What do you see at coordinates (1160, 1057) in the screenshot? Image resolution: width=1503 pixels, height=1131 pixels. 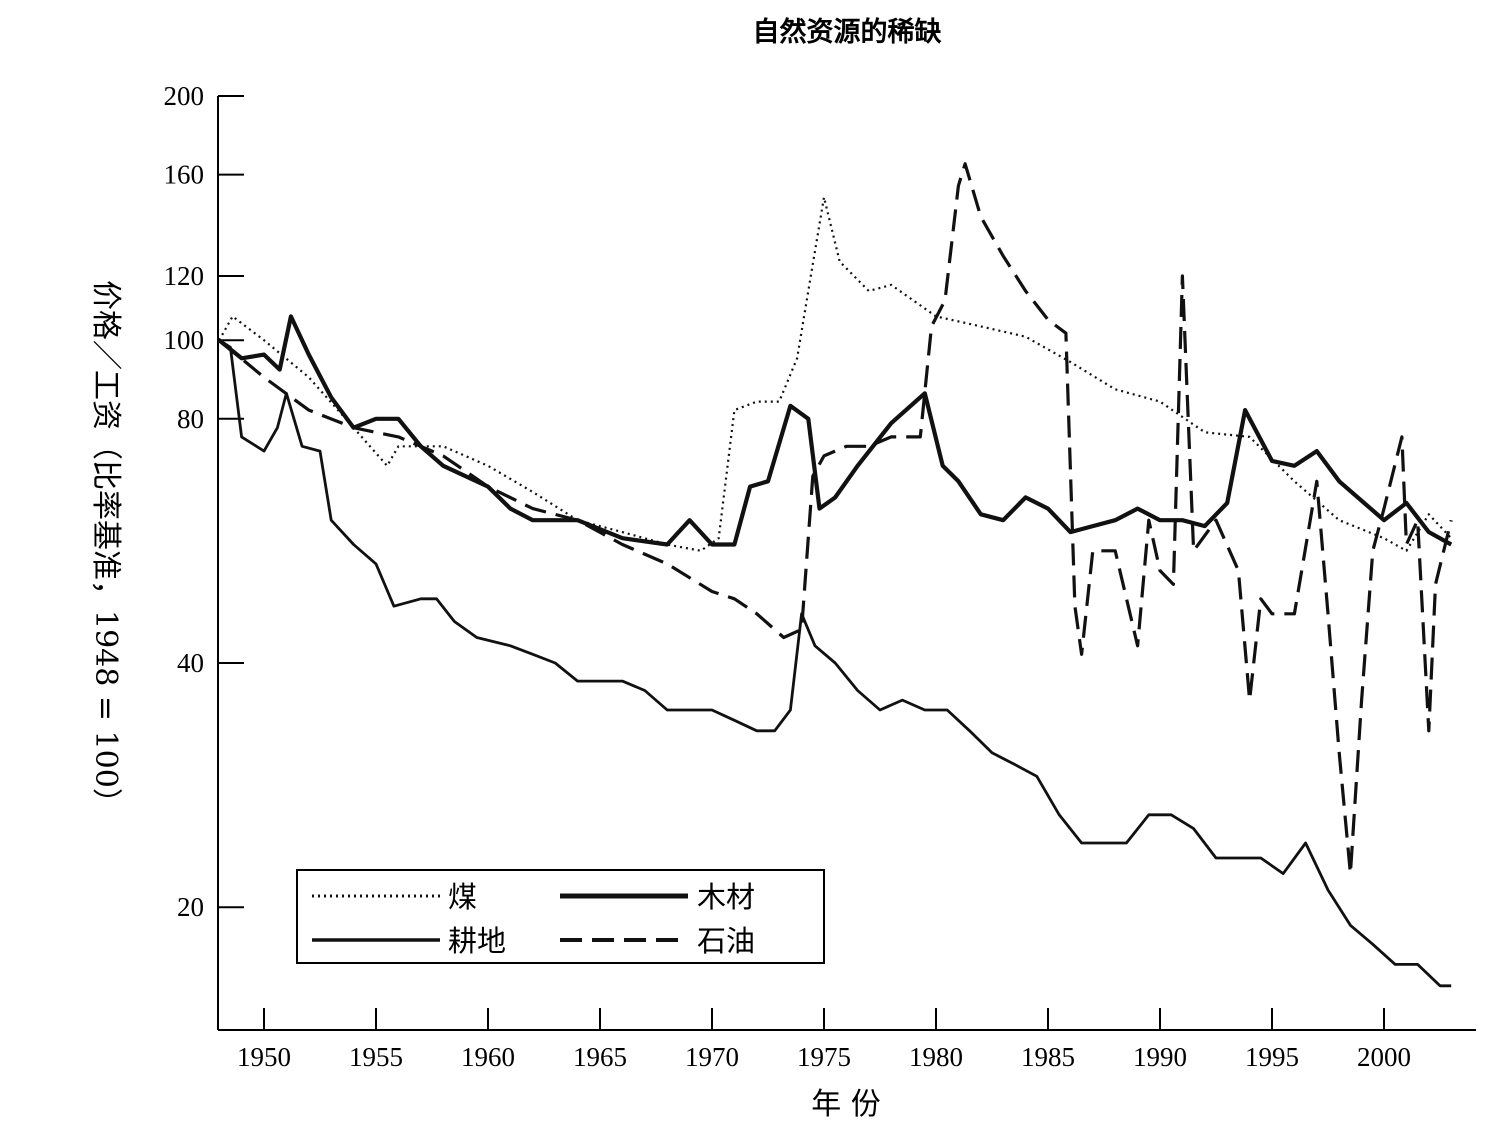 I see `x-tick-label-1990: 1990` at bounding box center [1160, 1057].